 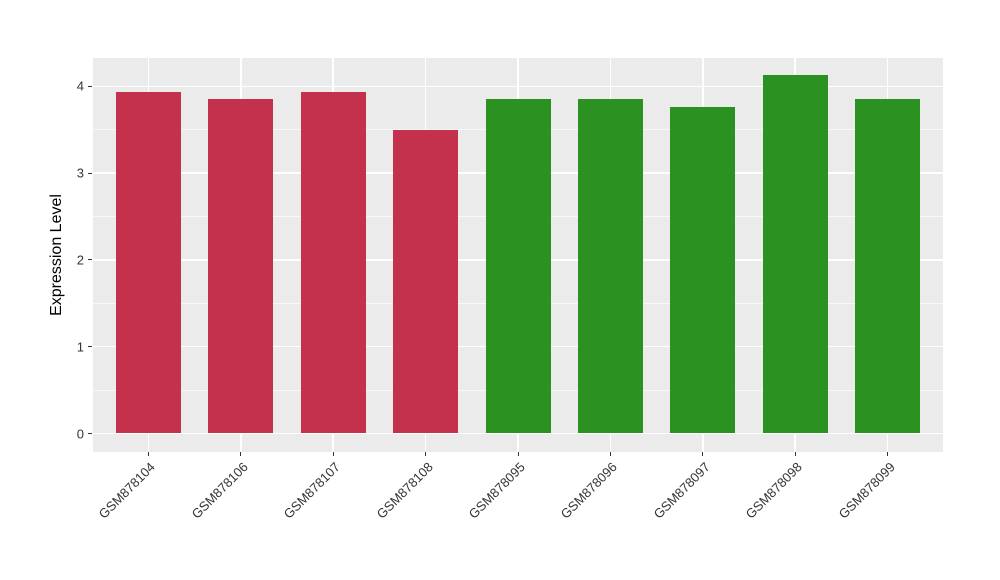 What do you see at coordinates (241, 266) in the screenshot?
I see `bar-GSM878106` at bounding box center [241, 266].